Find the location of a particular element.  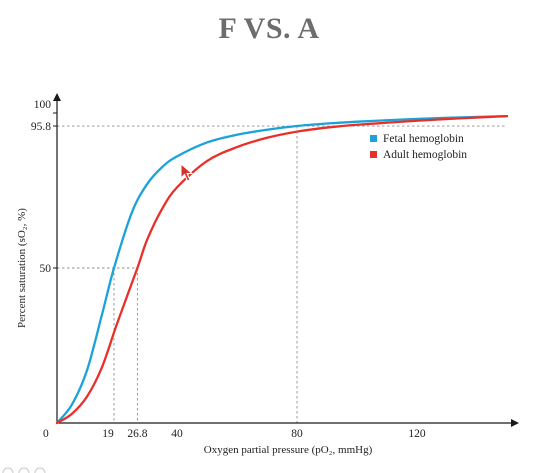

legend-label: Adult hemoglobin is located at coordinates (425, 155).